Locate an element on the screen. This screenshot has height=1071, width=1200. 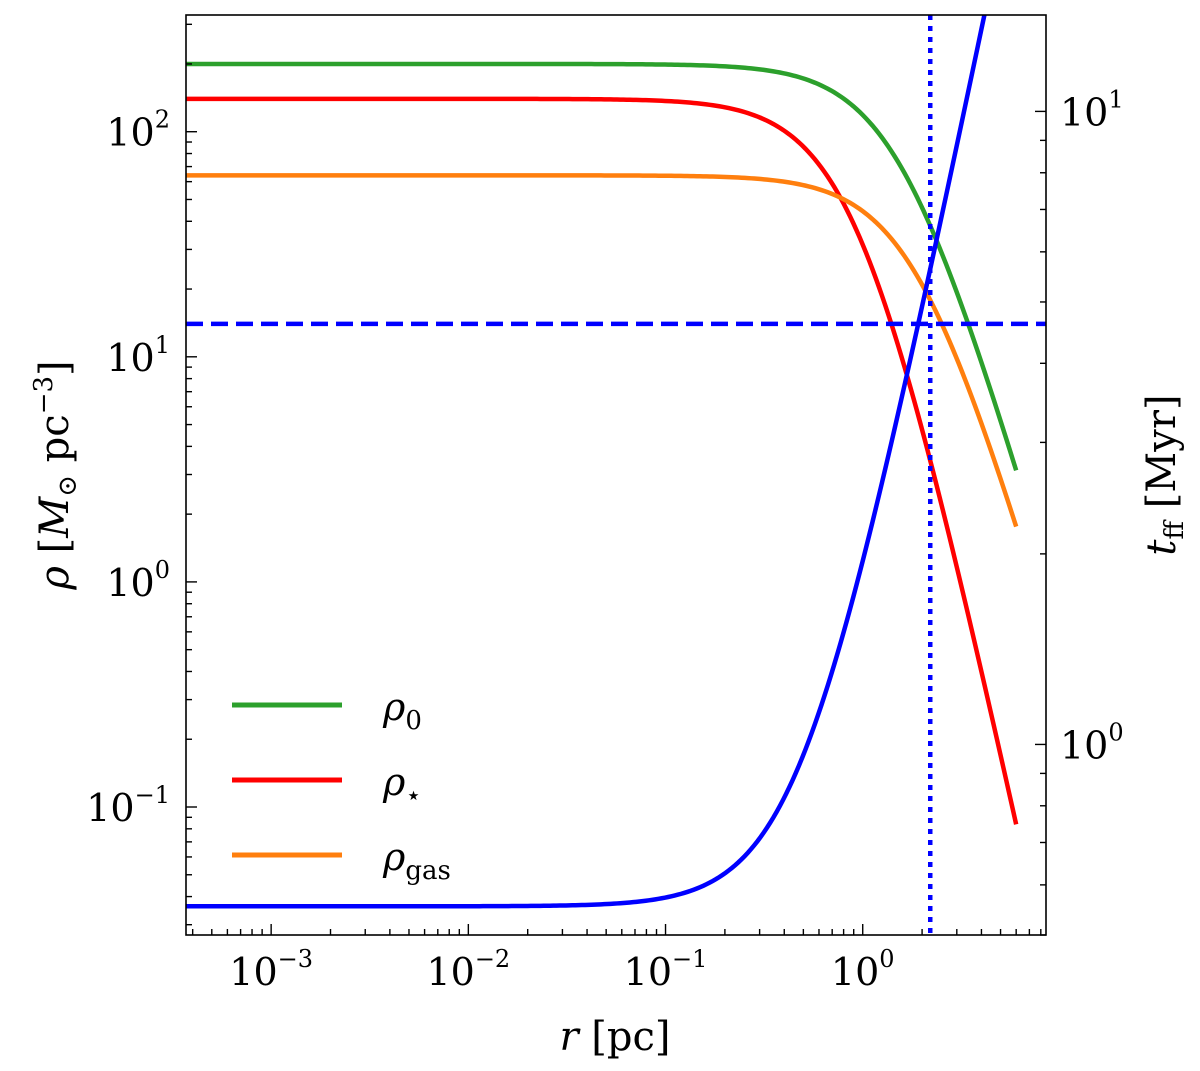
x-tick-label: 10⁻¹ is located at coordinates (666, 969).